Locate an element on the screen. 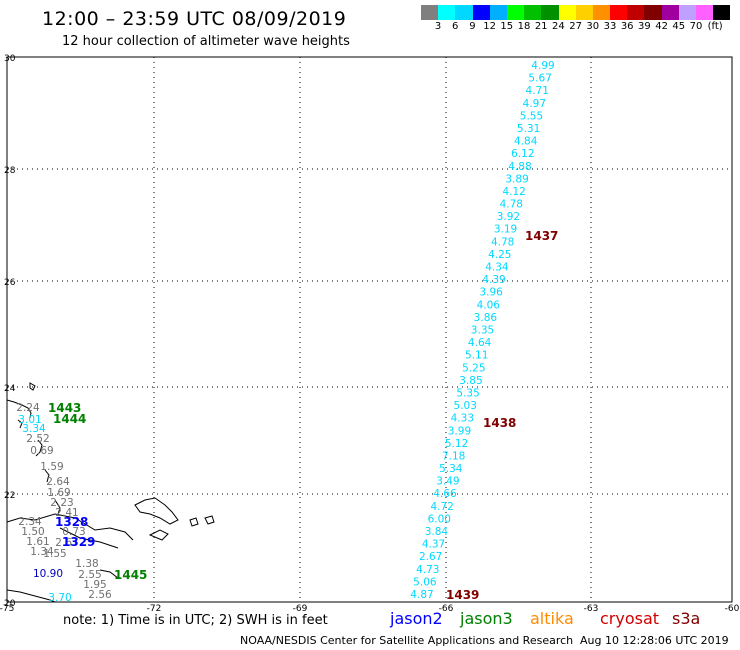 This screenshot has height=650, width=740. colorbar-label: 3 is located at coordinates (438, 26).